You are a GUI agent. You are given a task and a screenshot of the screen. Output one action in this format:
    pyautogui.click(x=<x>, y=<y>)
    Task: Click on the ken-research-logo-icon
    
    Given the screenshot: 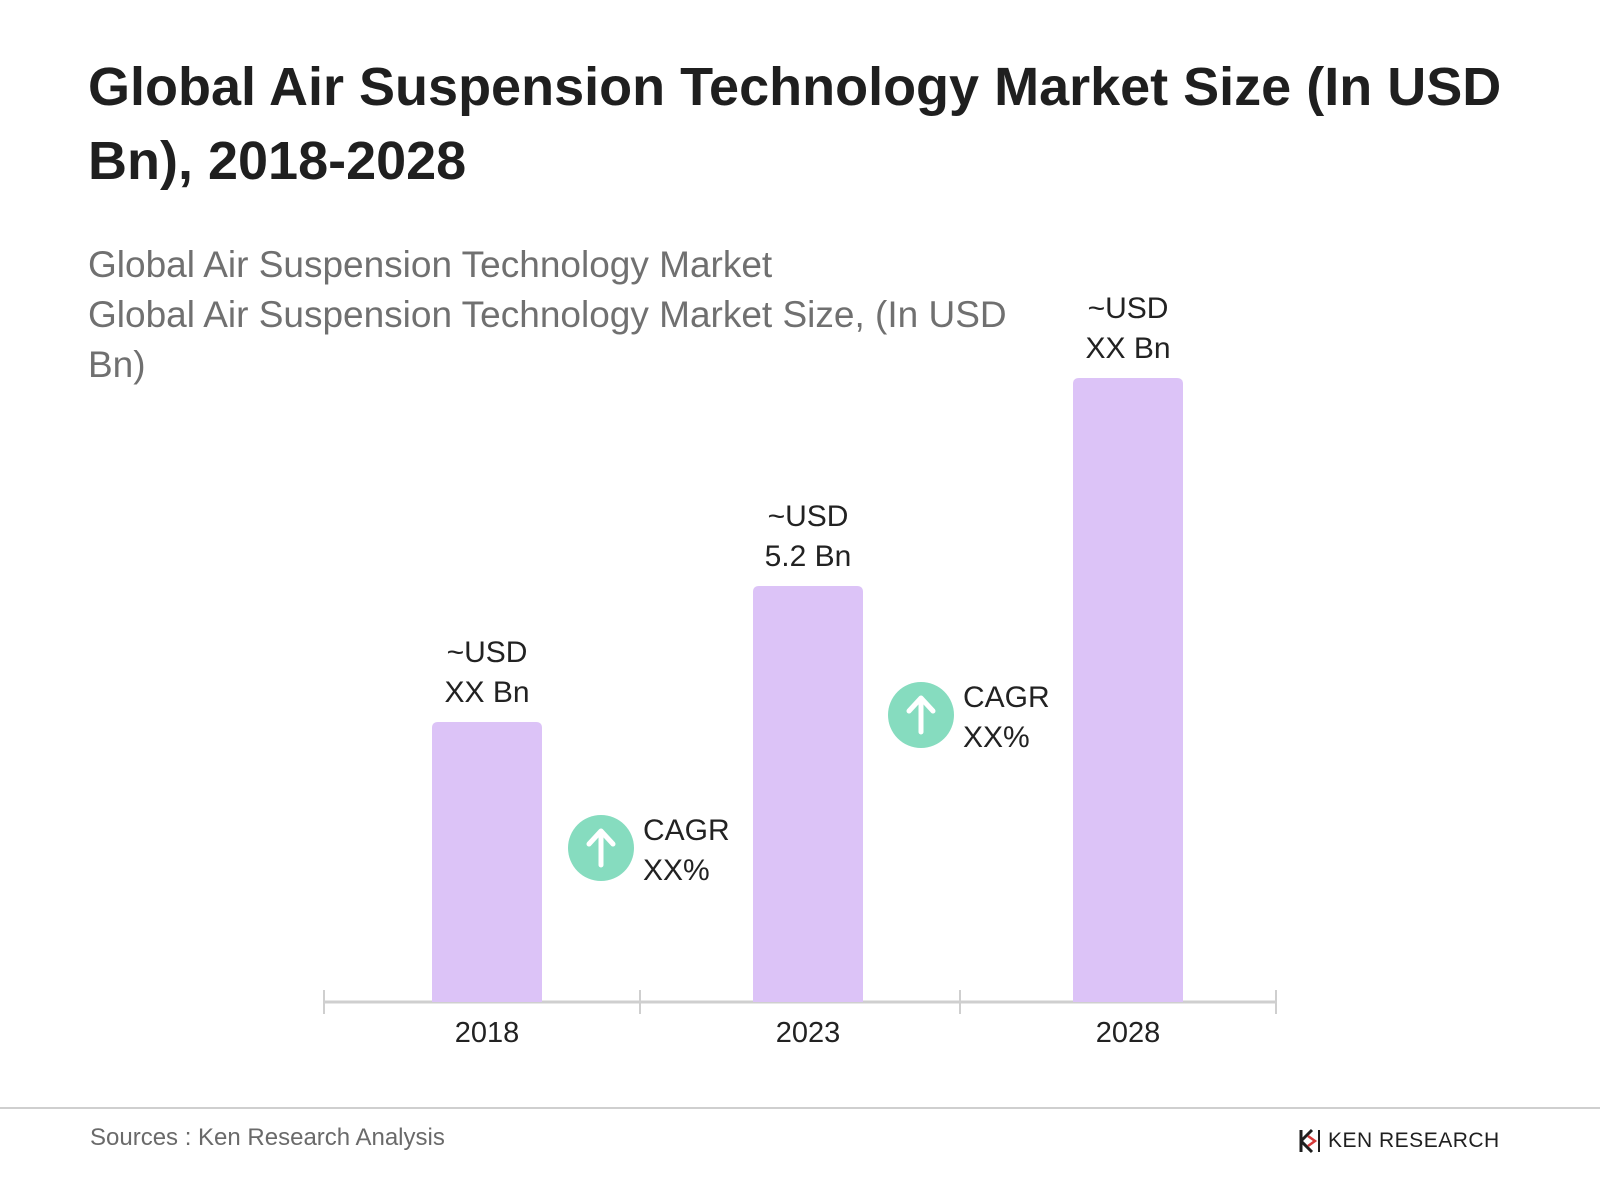 What is the action you would take?
    pyautogui.click(x=1309, y=1141)
    